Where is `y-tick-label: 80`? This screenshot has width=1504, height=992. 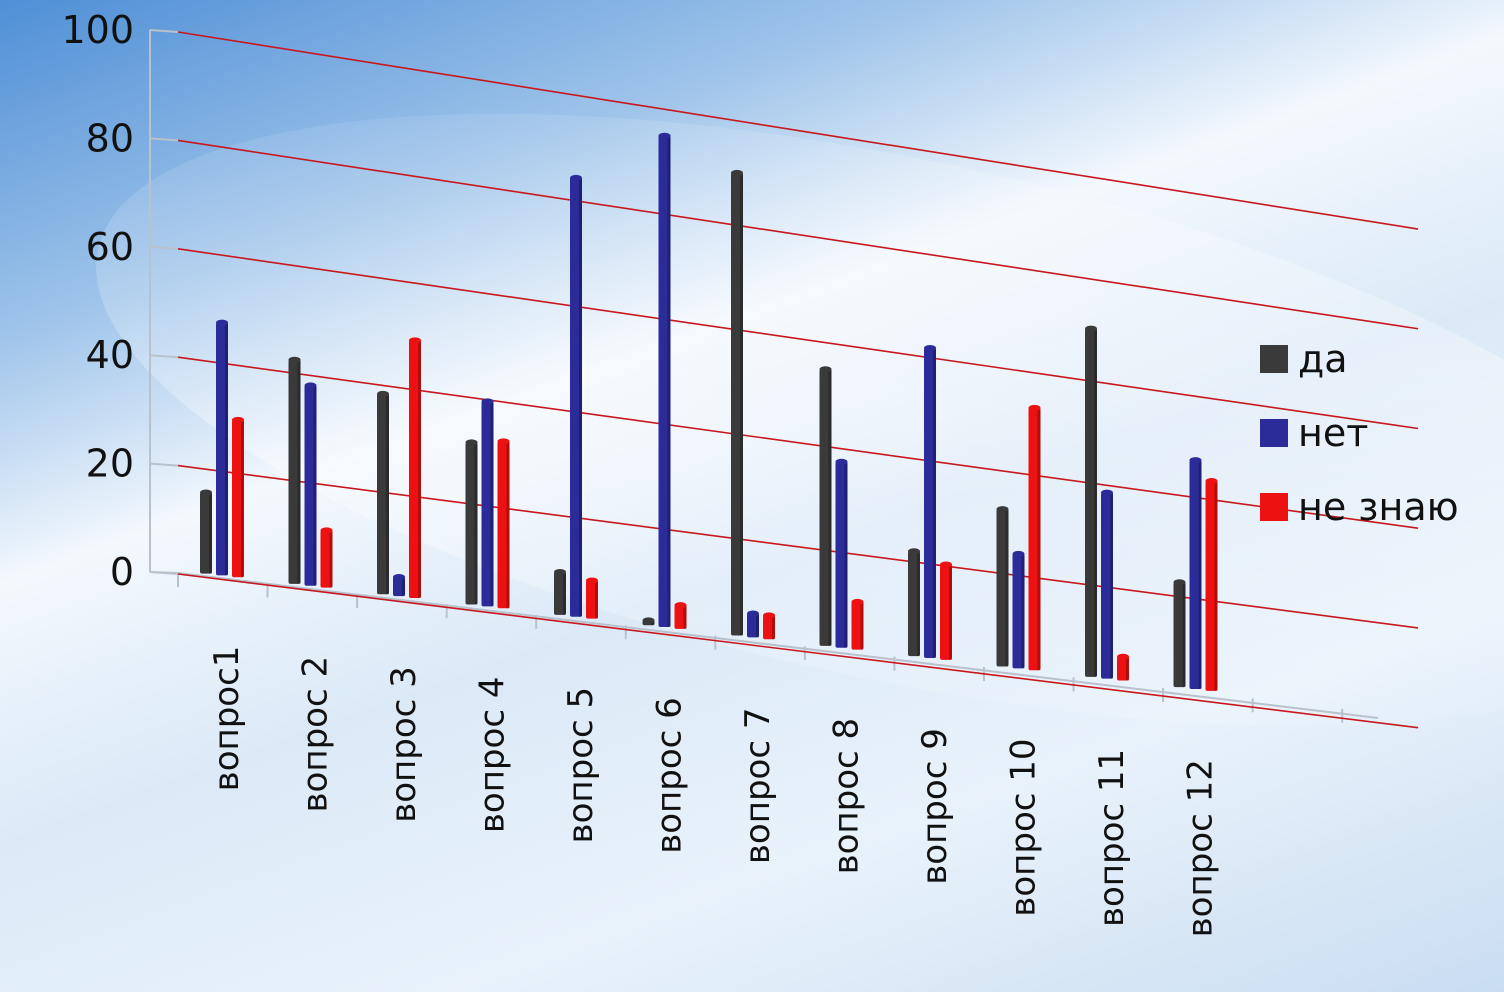
y-tick-label: 80 is located at coordinates (110, 138).